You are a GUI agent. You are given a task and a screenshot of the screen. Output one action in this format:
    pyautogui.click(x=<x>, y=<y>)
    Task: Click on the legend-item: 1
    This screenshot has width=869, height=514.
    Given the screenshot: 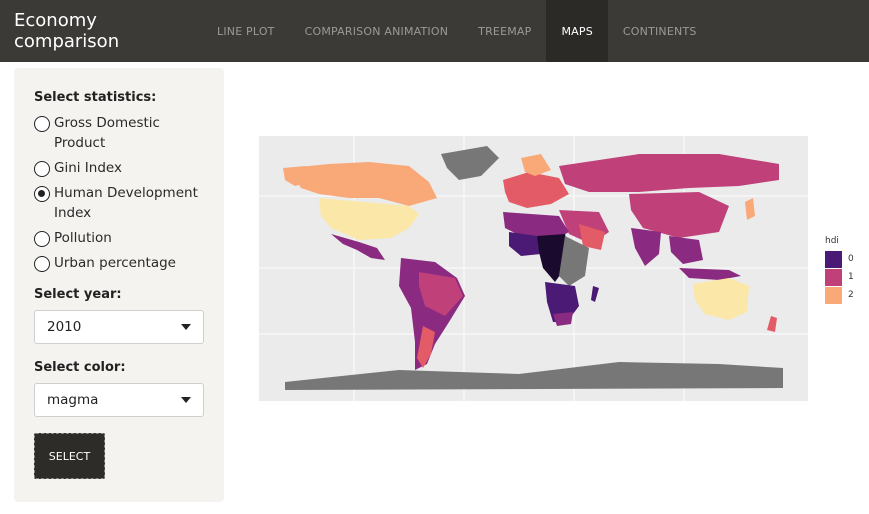 What is the action you would take?
    pyautogui.click(x=839, y=277)
    